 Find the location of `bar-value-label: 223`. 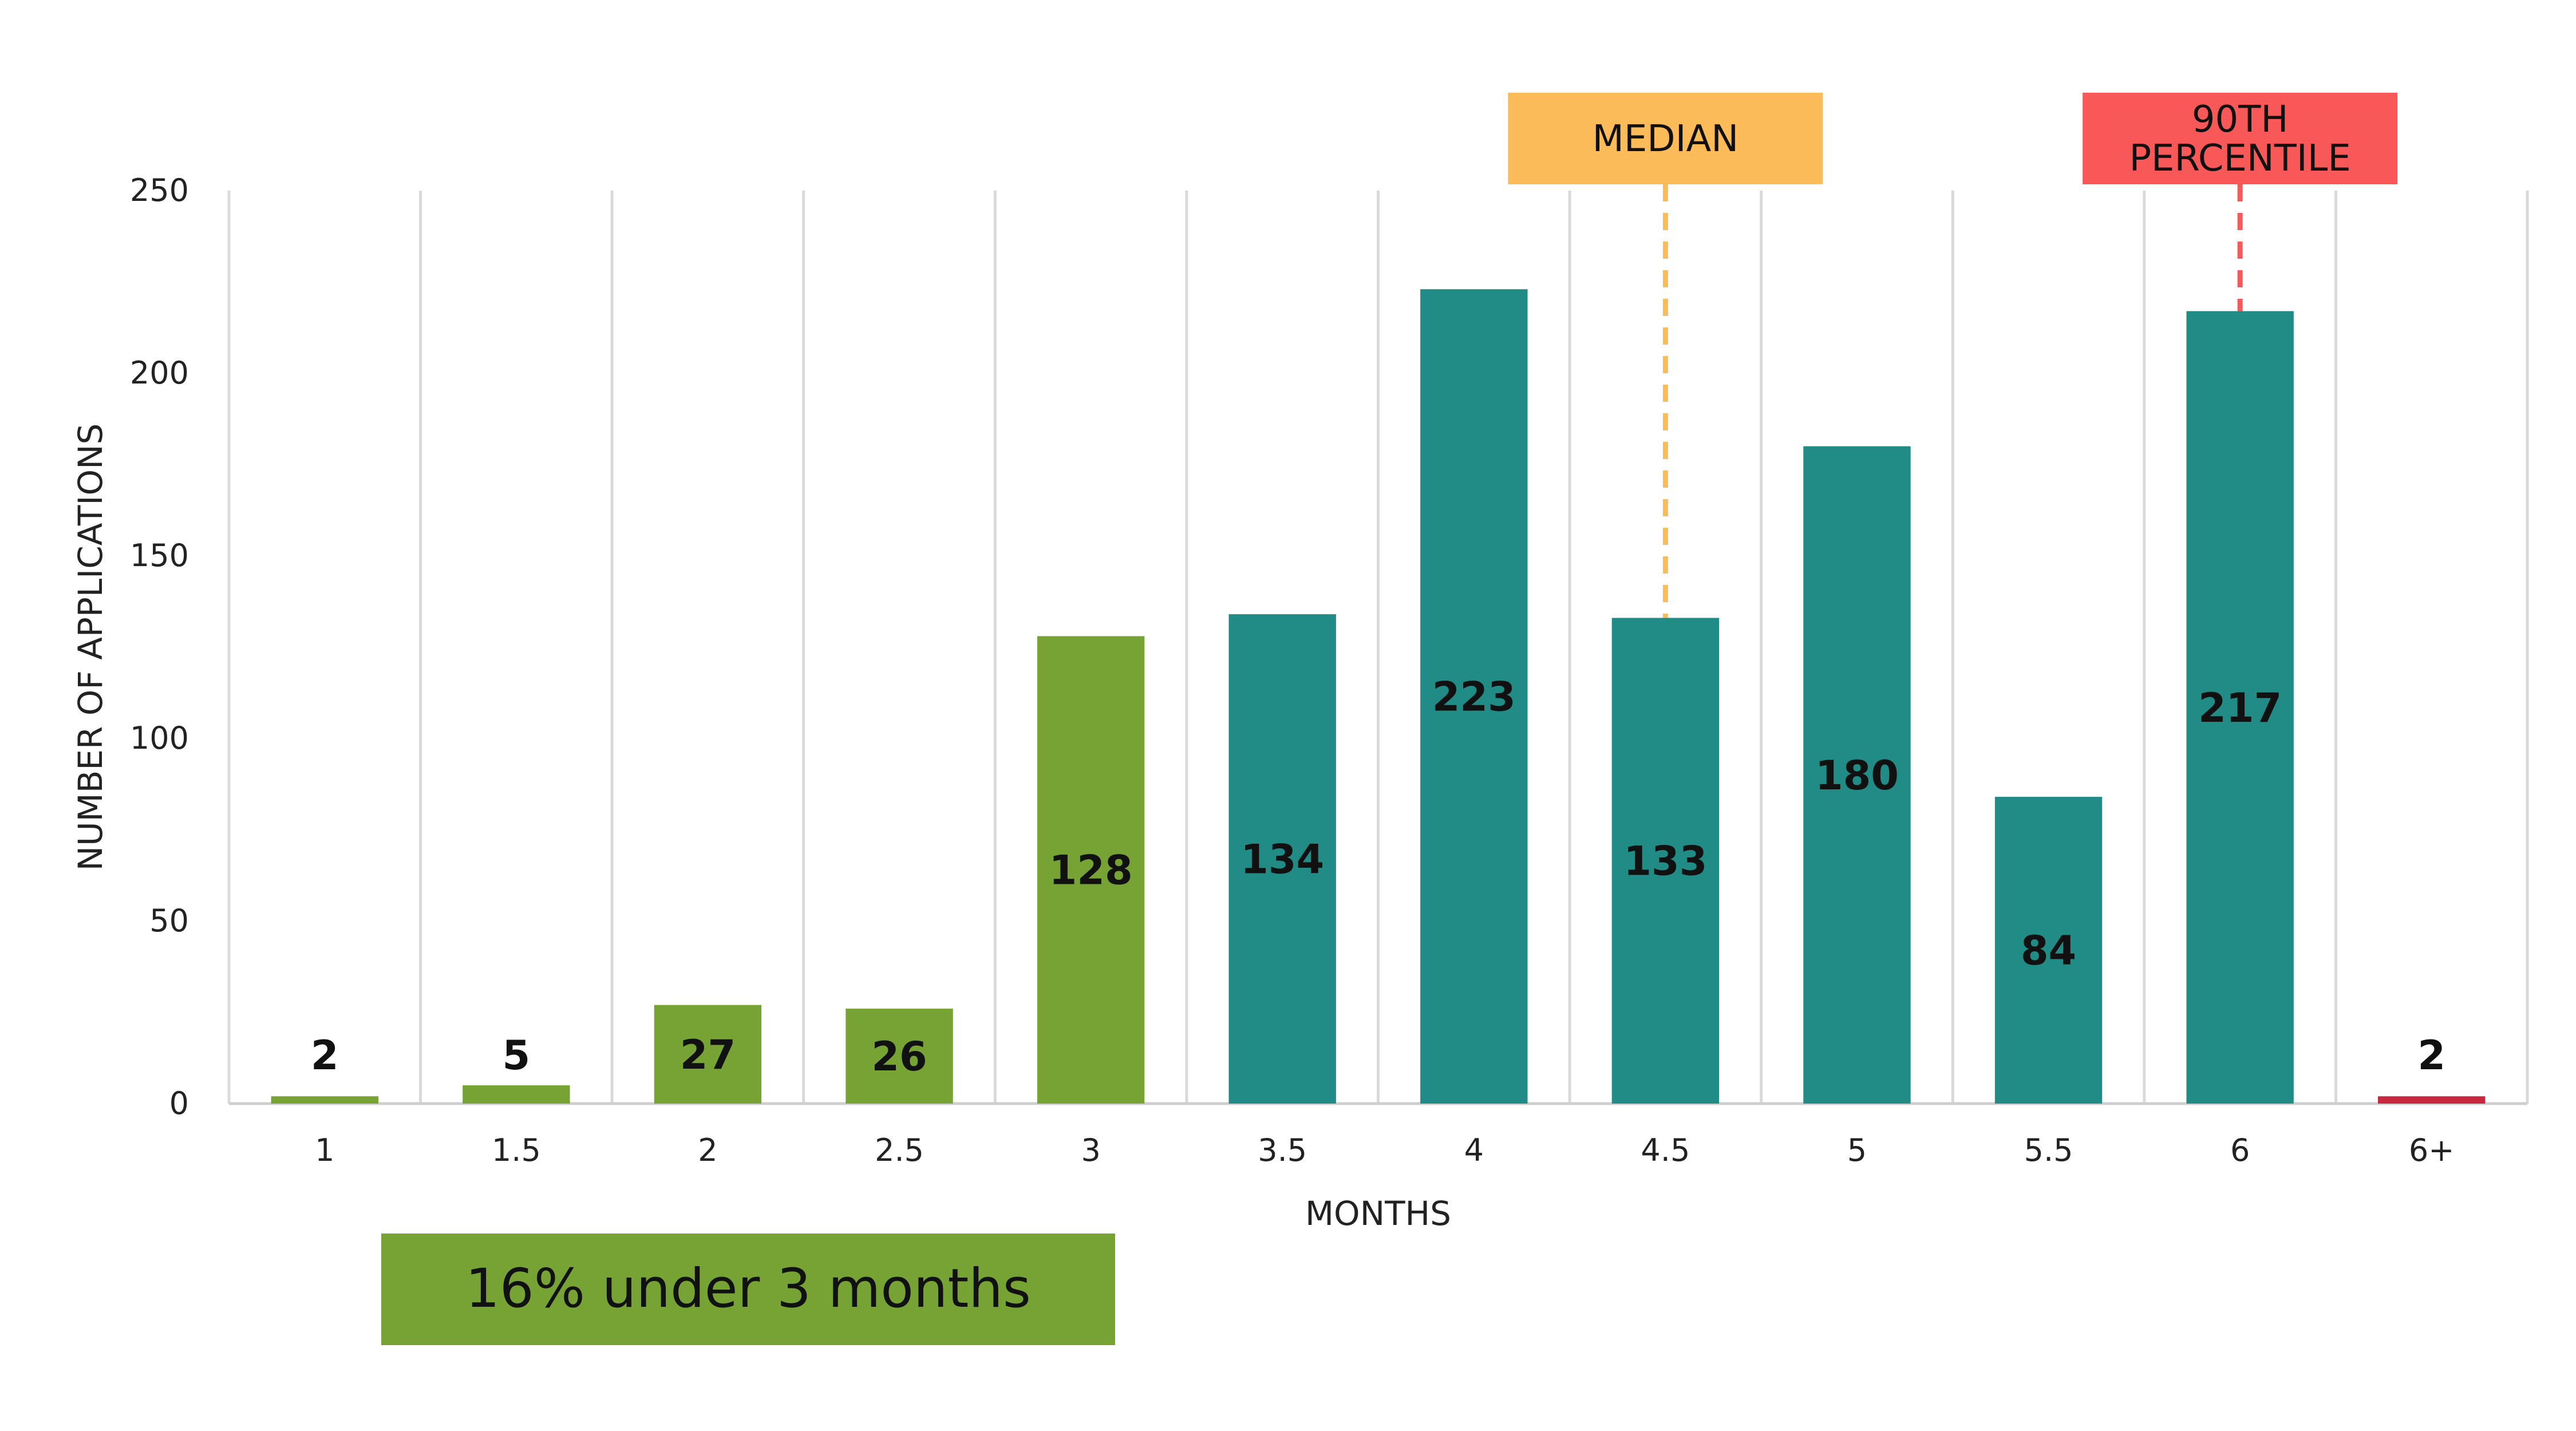

bar-value-label: 223 is located at coordinates (1474, 697).